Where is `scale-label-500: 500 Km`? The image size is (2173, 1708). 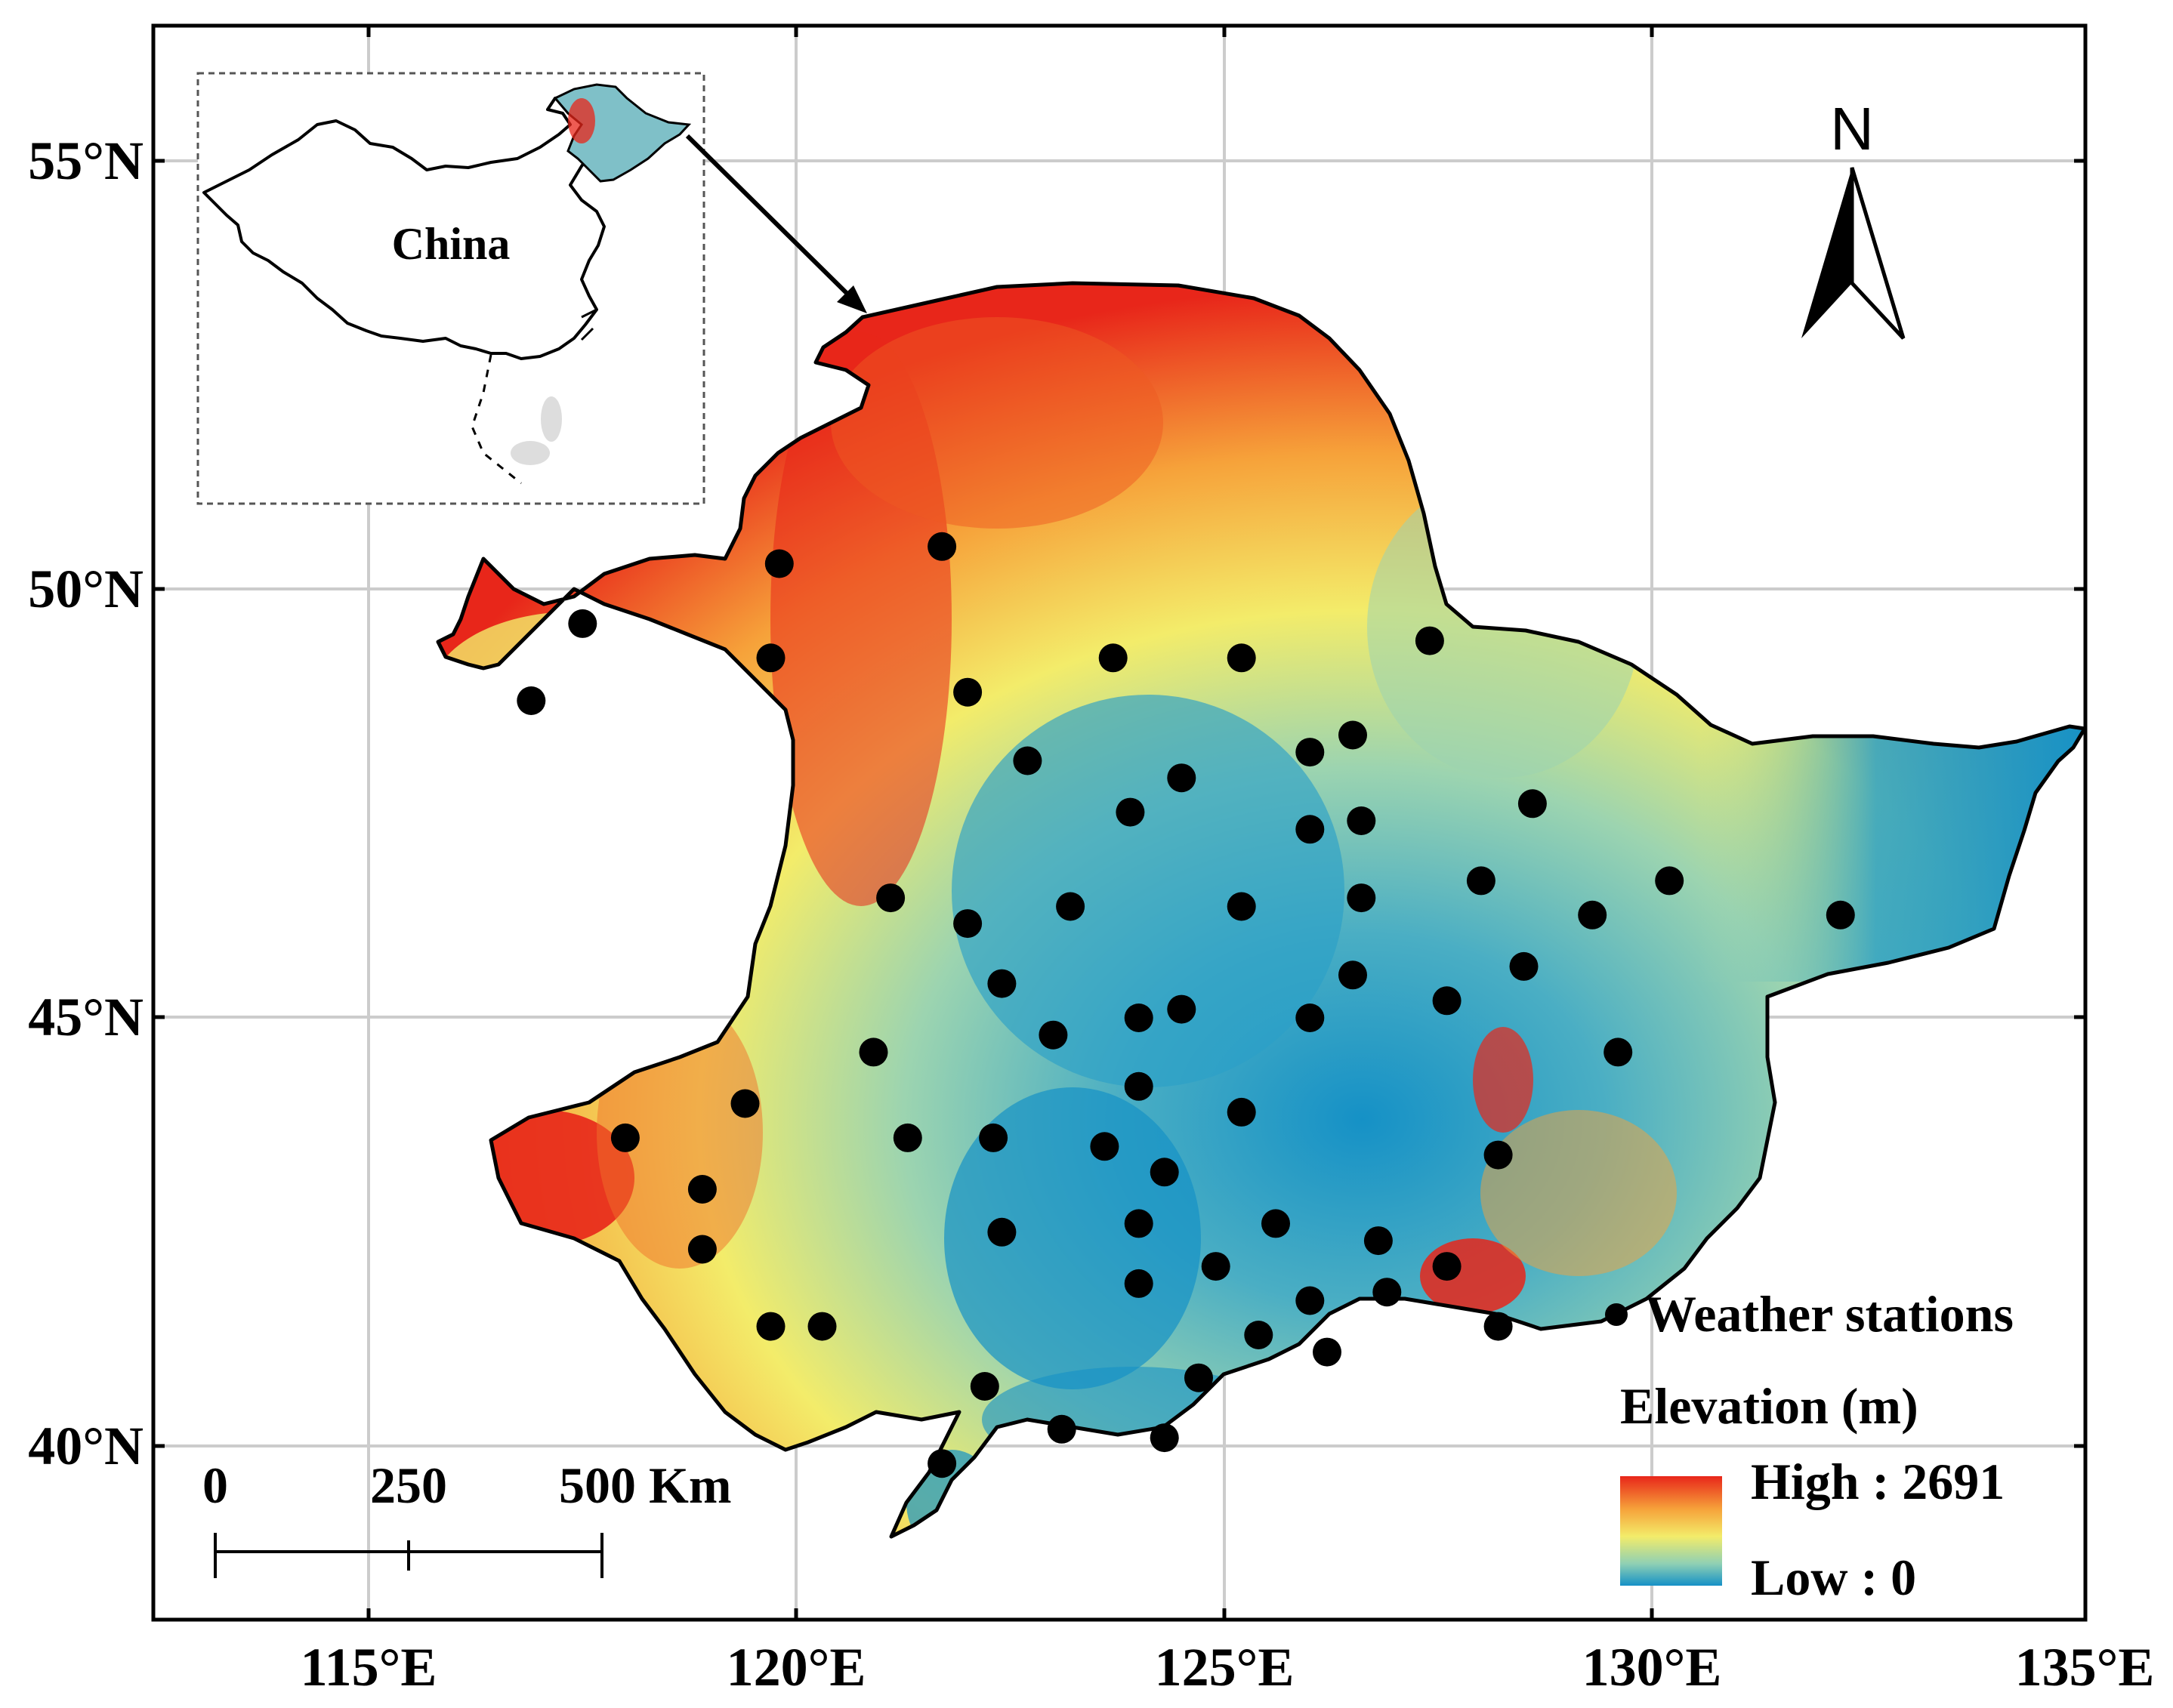
scale-label-500: 500 Km is located at coordinates (645, 1485).